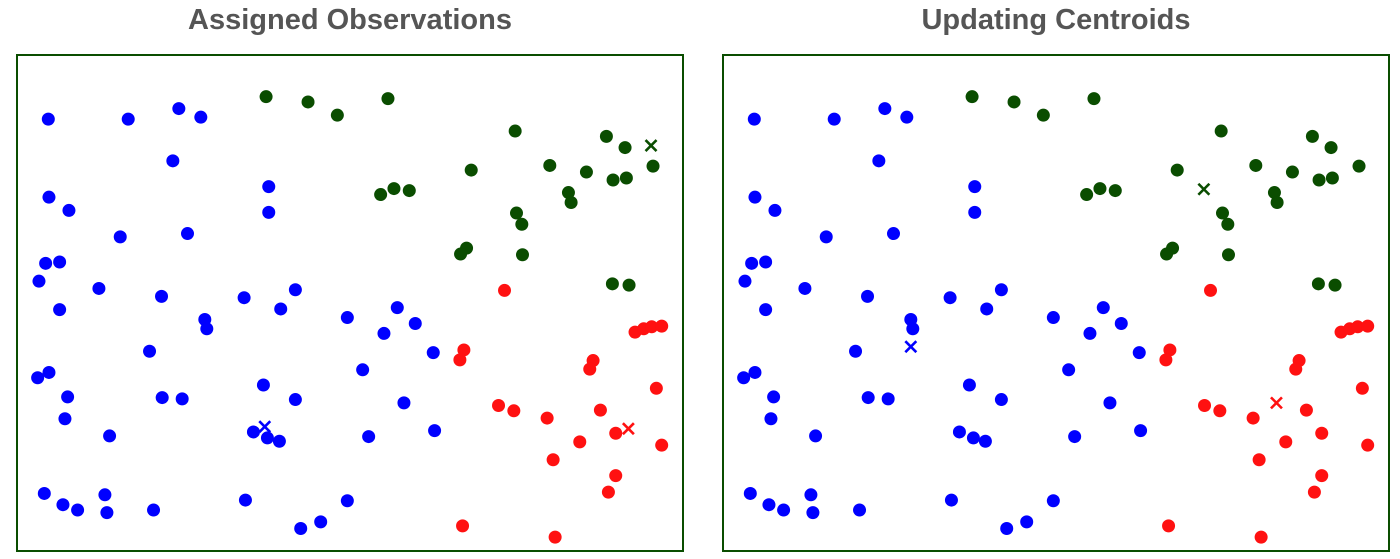 This screenshot has height=559, width=1400. Describe the element at coordinates (1056, 20) in the screenshot. I see `chart-title: Updating Centroids` at that location.